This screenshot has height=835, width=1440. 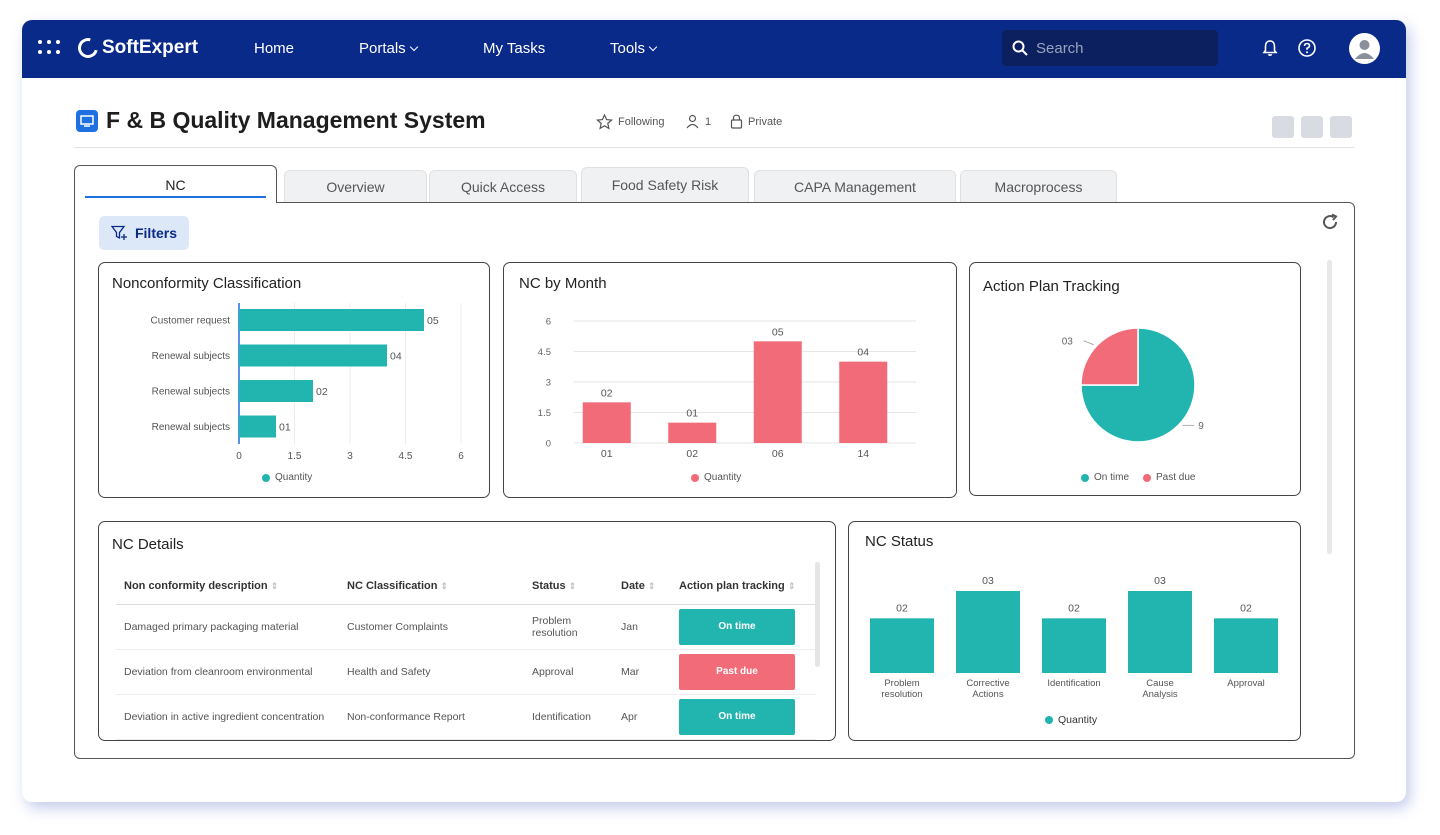 What do you see at coordinates (1283, 127) in the screenshot?
I see `layout-button` at bounding box center [1283, 127].